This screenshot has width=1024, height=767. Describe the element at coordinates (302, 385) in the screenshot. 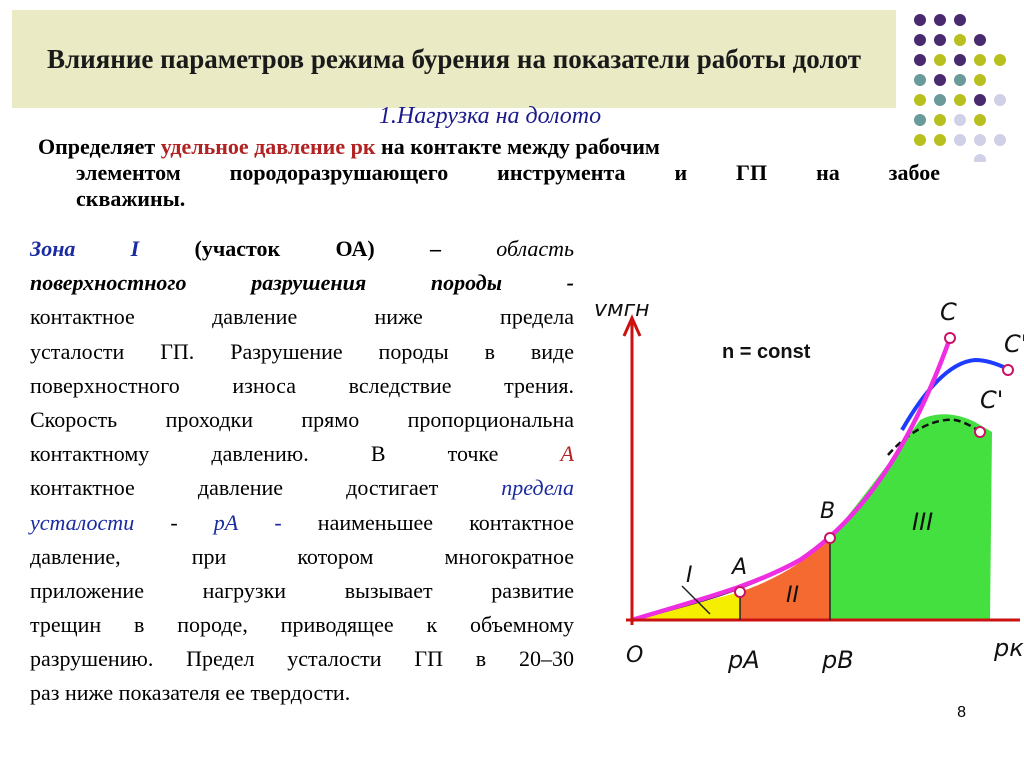

I see `body-line: поверхностного износа вследствие трения.` at that location.